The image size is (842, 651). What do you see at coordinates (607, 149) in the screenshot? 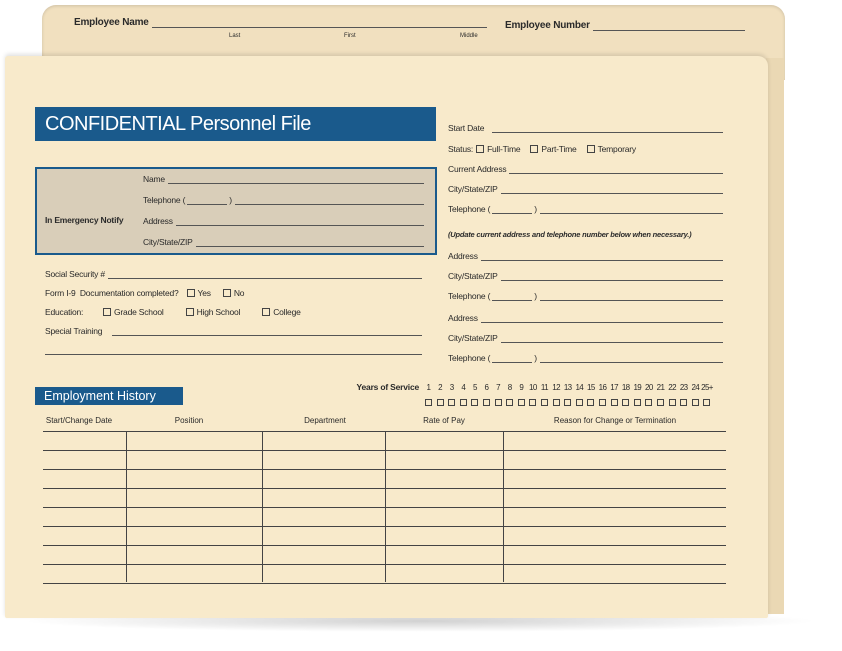
I see `temporary-checkbox: Temporary` at bounding box center [607, 149].